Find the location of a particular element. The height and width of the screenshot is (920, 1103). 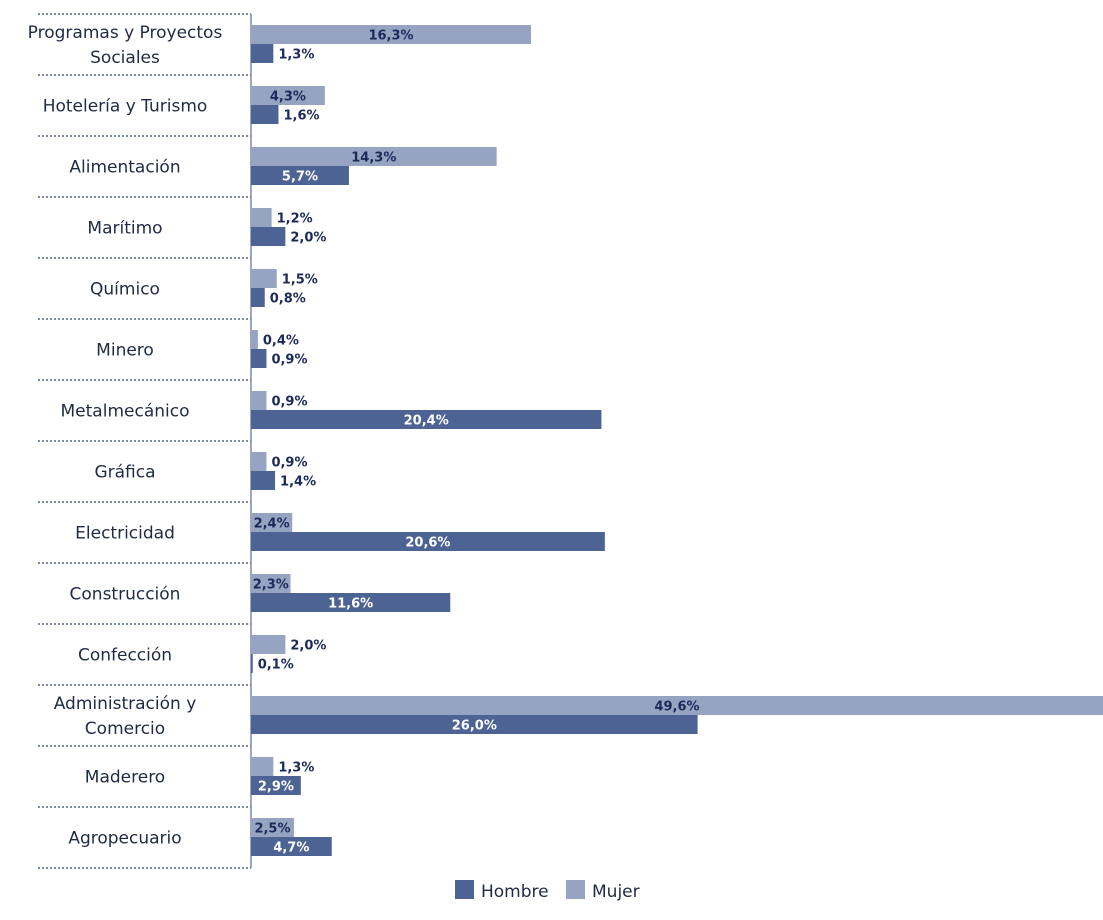

value-label-mujer: 4,3% is located at coordinates (288, 97).